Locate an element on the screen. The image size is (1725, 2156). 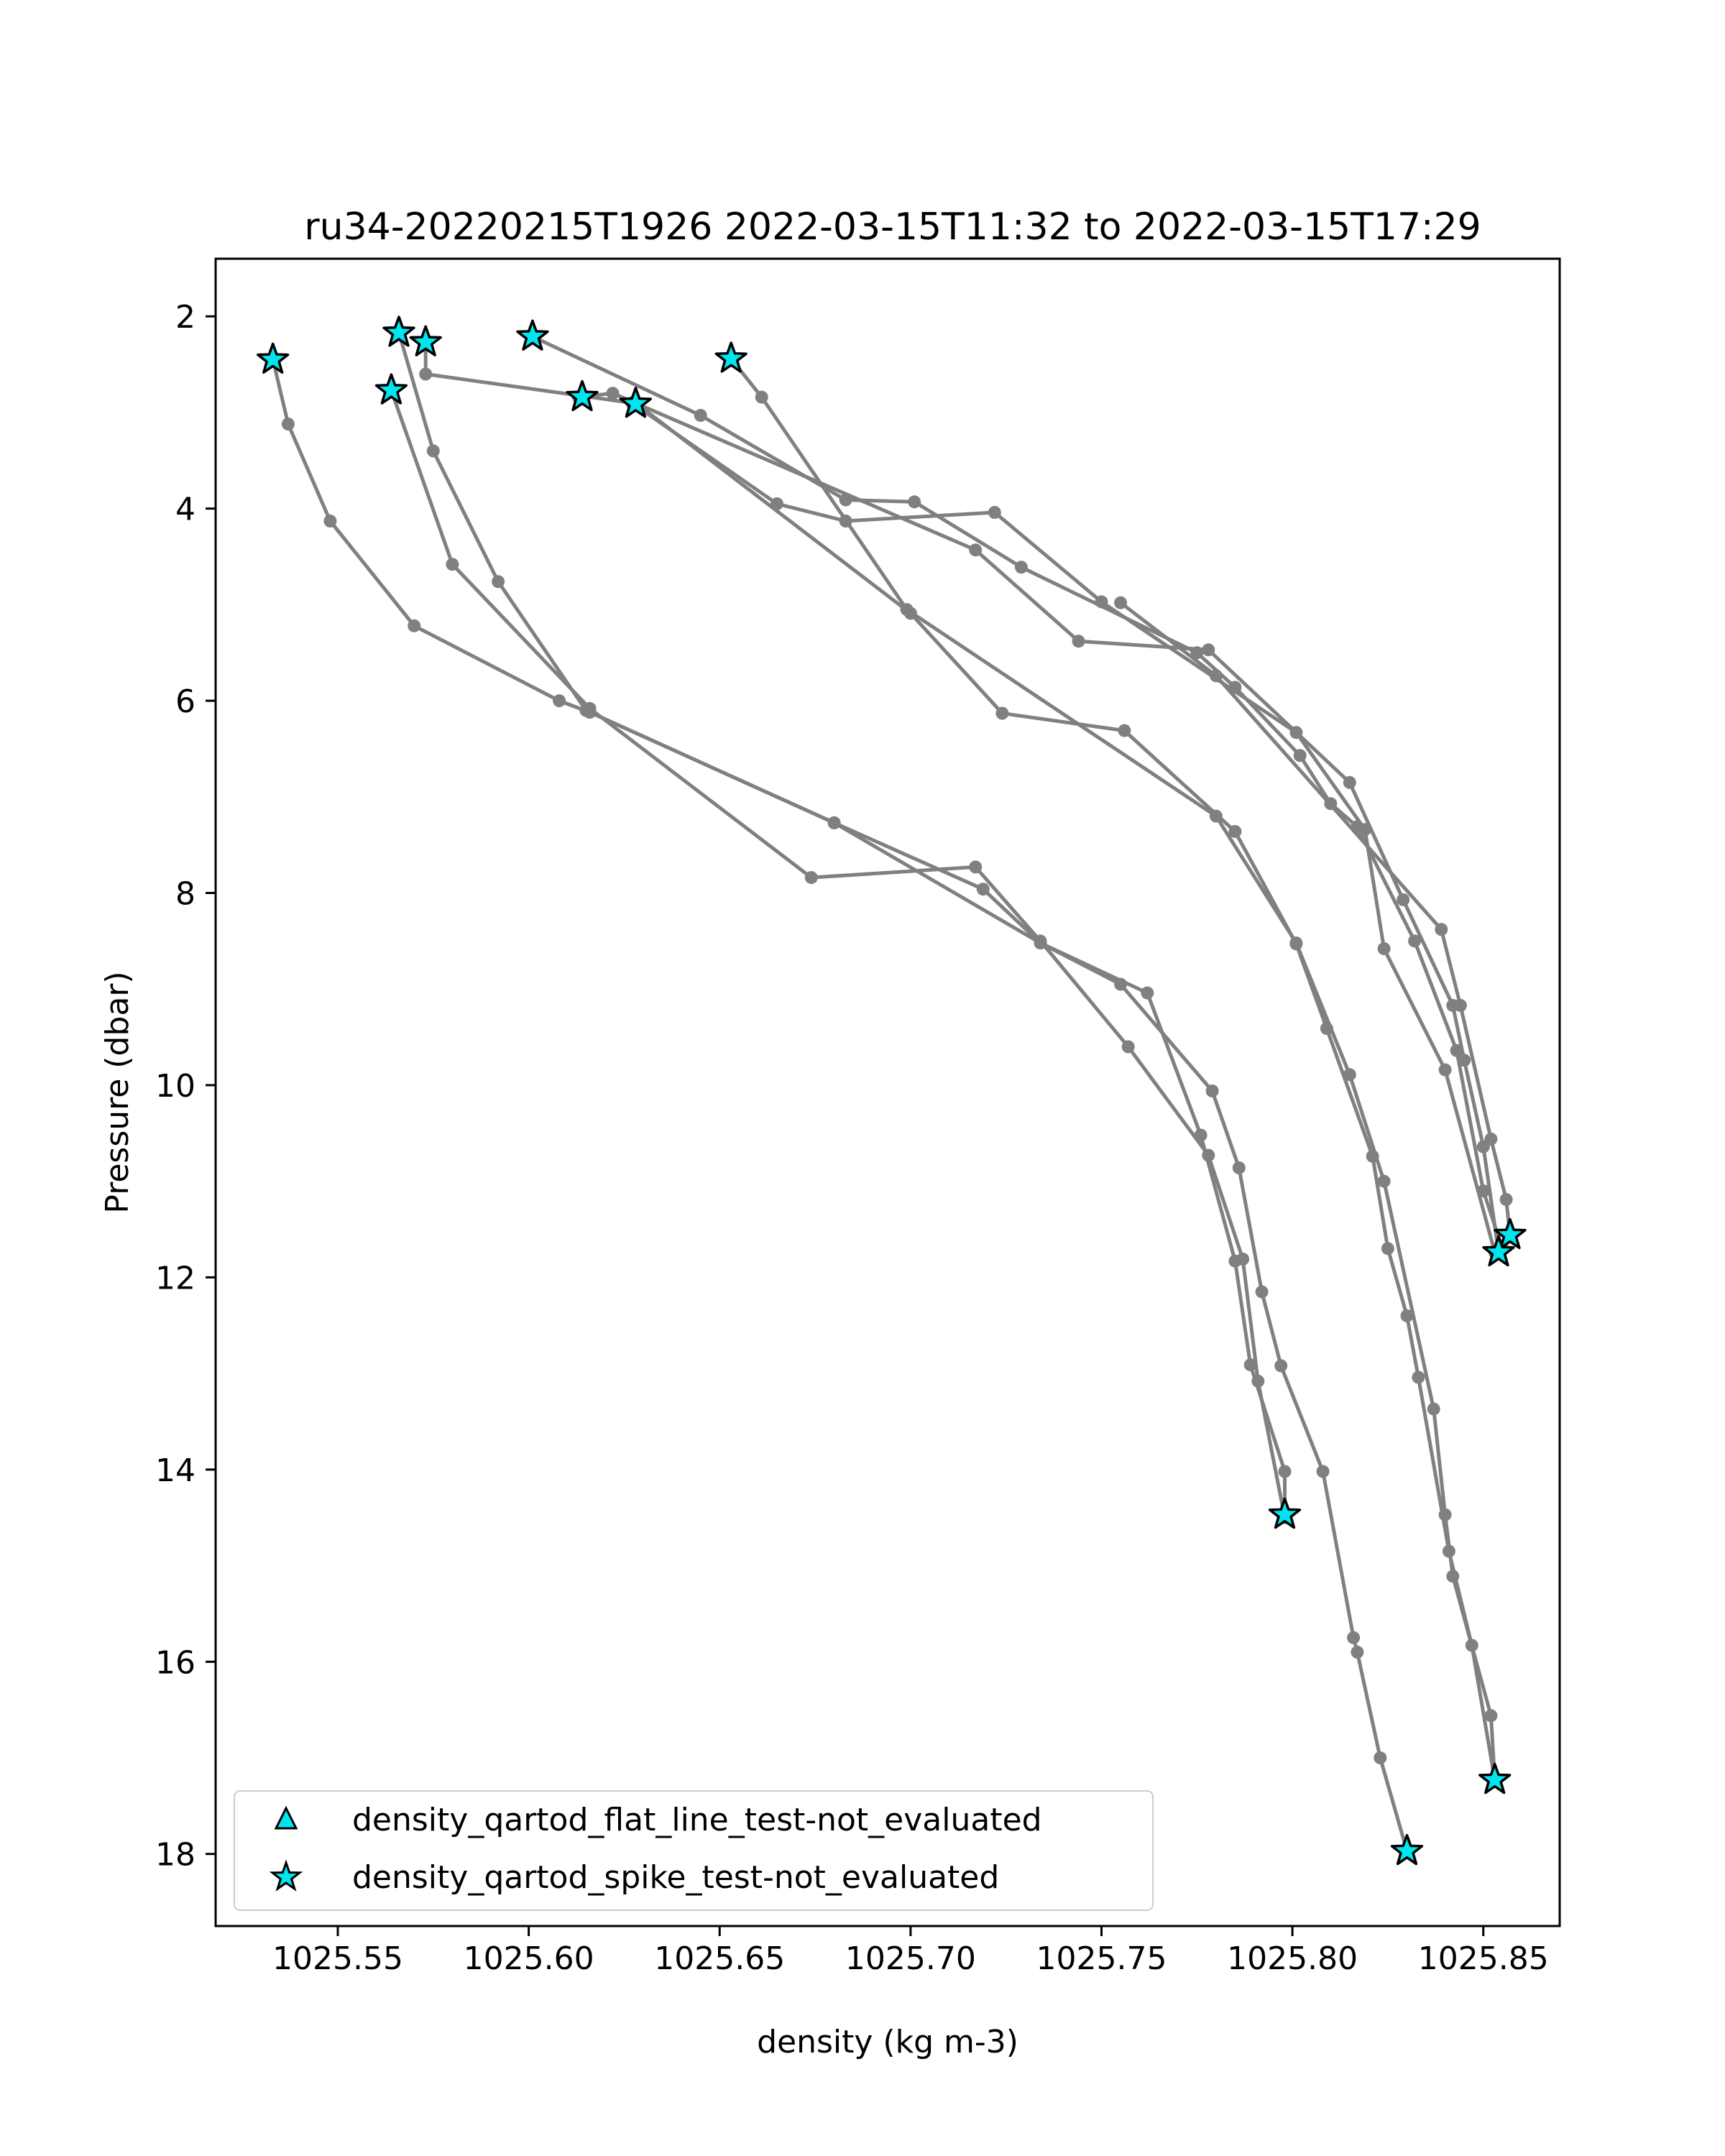
legend-triangle-marker is located at coordinates (286, 1818).